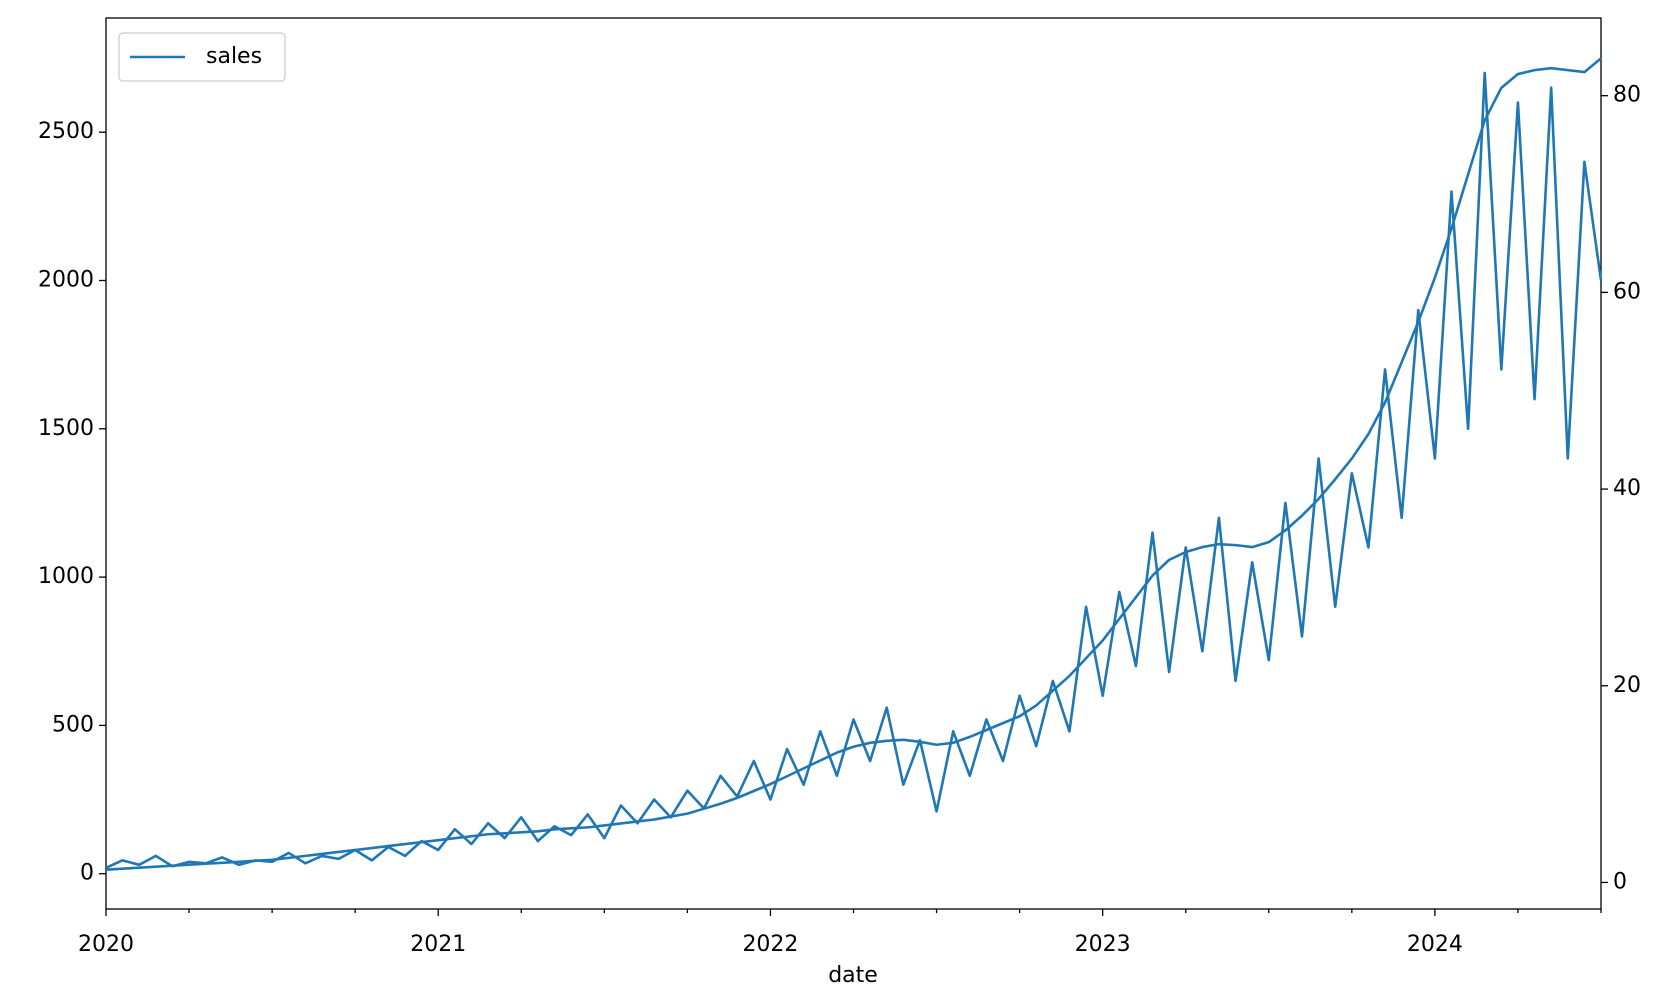 This screenshot has height=1006, width=1665. I want to click on y-tick-label: 2500, so click(66, 131).